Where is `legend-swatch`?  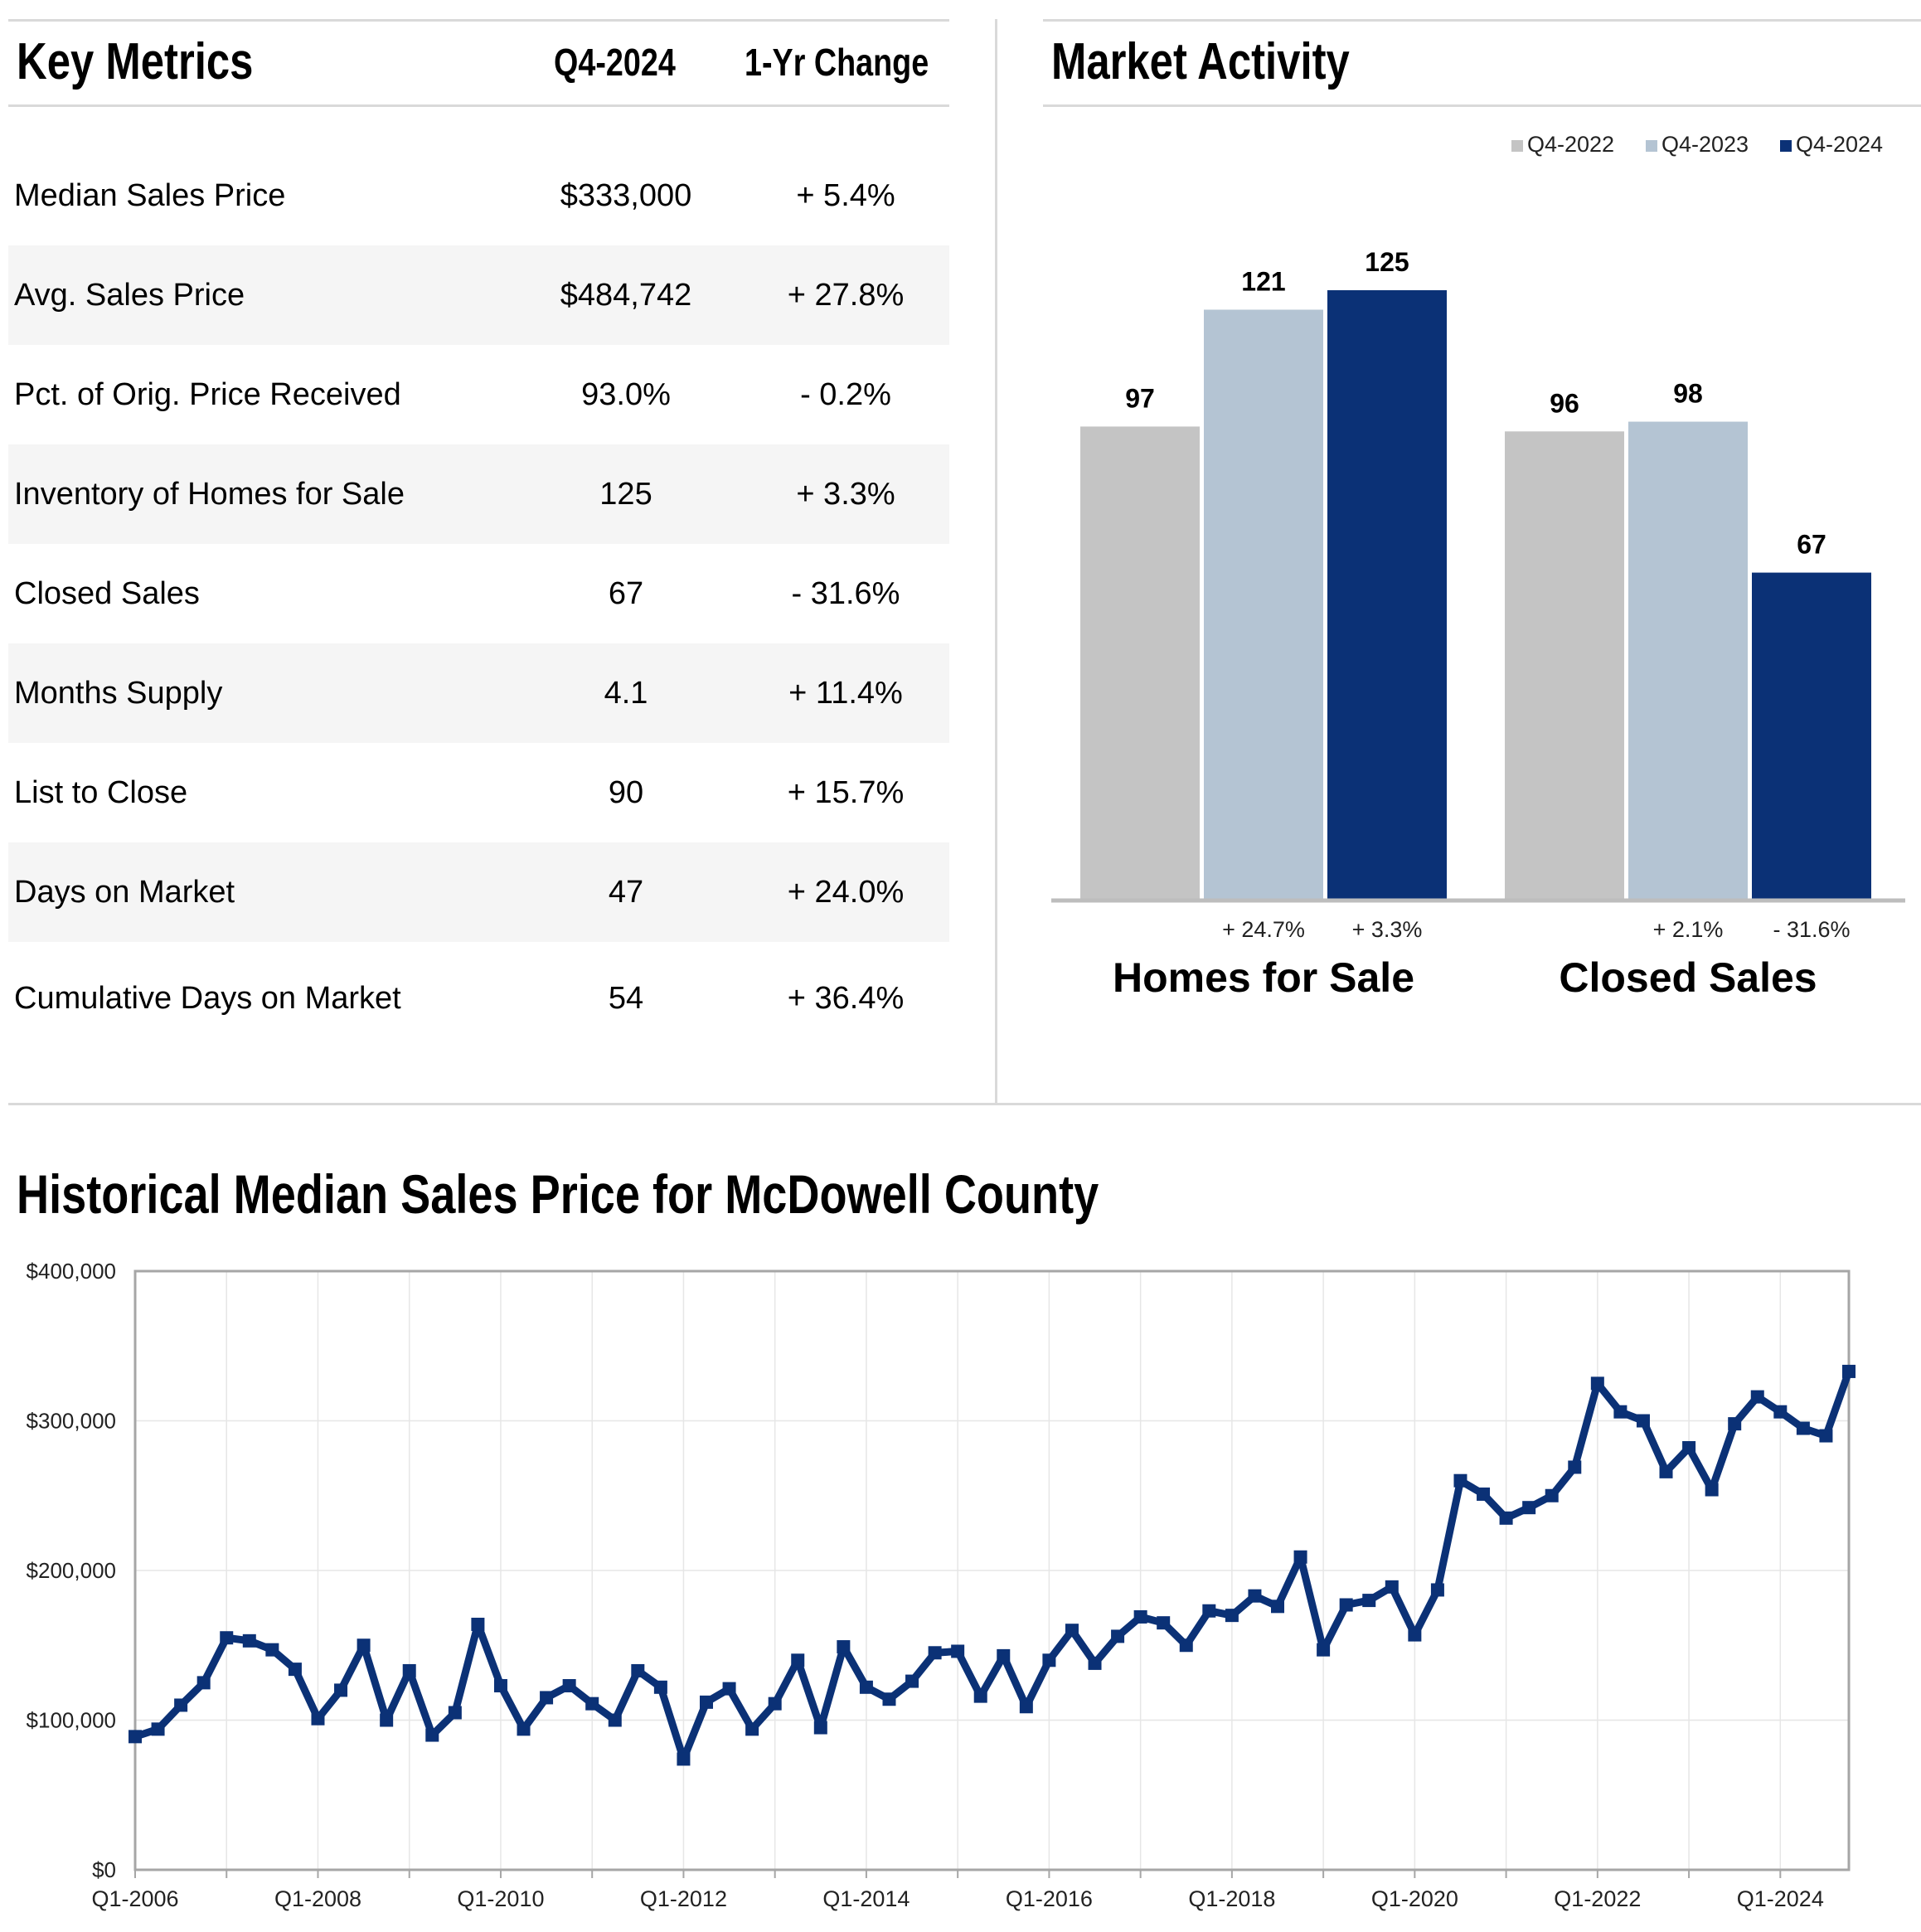 legend-swatch is located at coordinates (1517, 146).